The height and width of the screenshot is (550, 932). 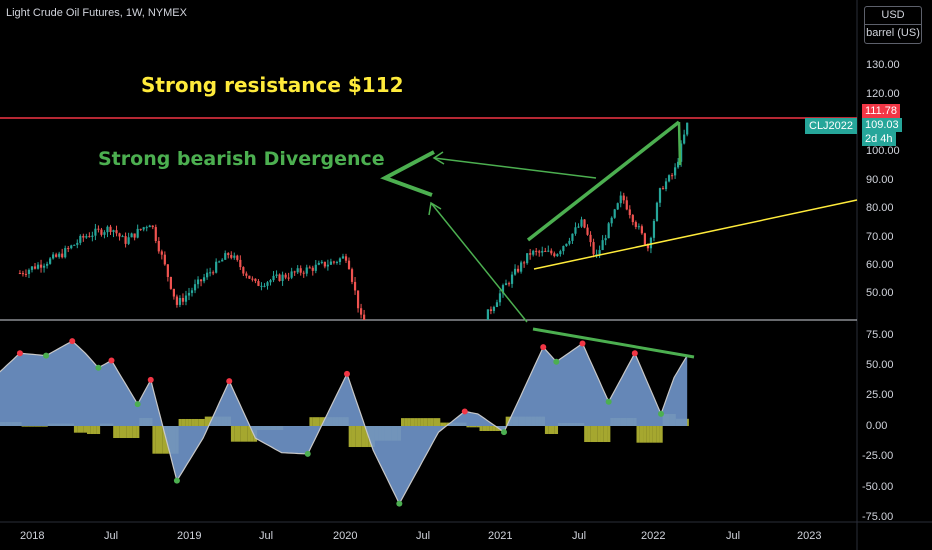 I want to click on divergence-annotation: Strong bearish Divergence, so click(x=241, y=159).